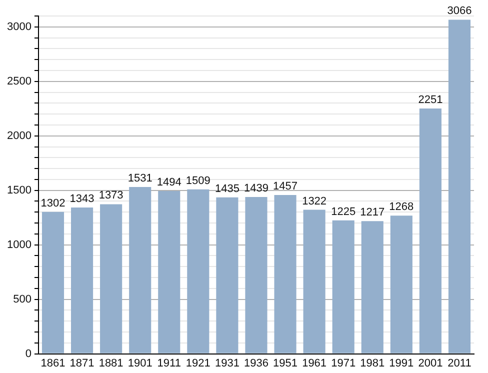 This screenshot has width=488, height=373. I want to click on data-label: 1435, so click(227, 188).